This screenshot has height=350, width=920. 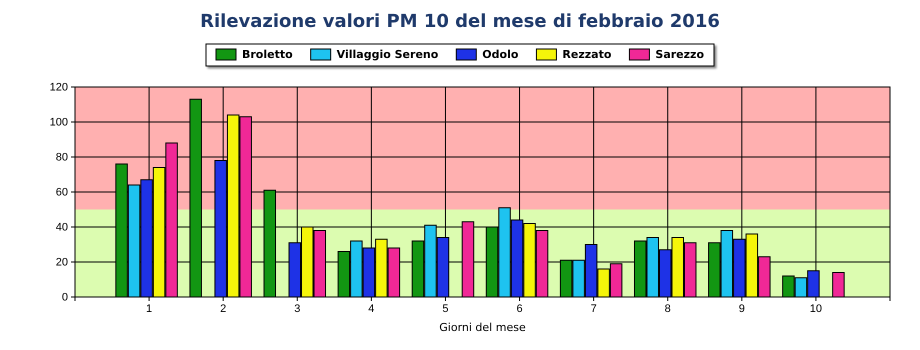 What do you see at coordinates (268, 54) in the screenshot?
I see `legend-label: Broletto` at bounding box center [268, 54].